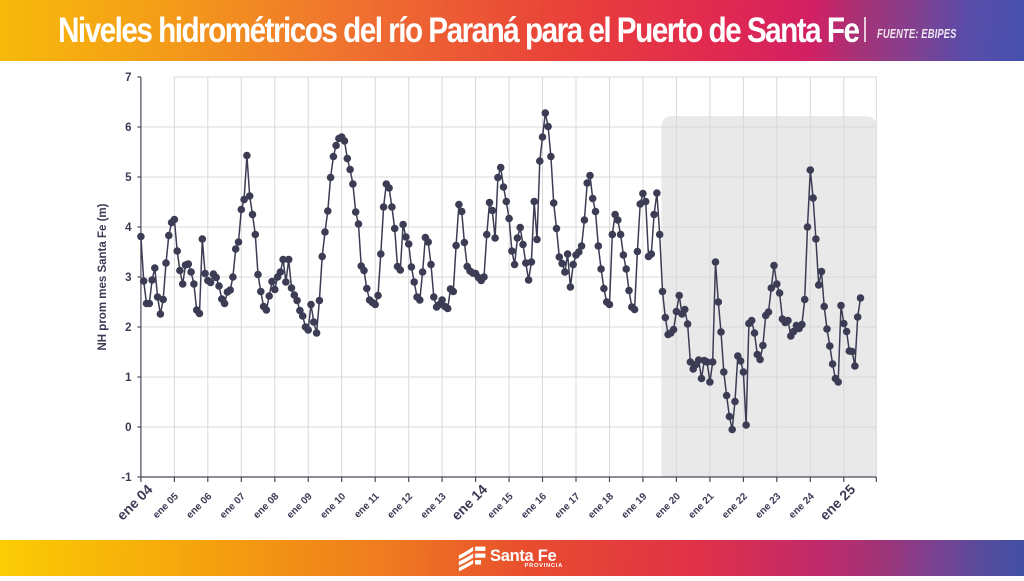 Image resolution: width=1024 pixels, height=581 pixels. Describe the element at coordinates (128, 128) in the screenshot. I see `svg-text: 6` at that location.